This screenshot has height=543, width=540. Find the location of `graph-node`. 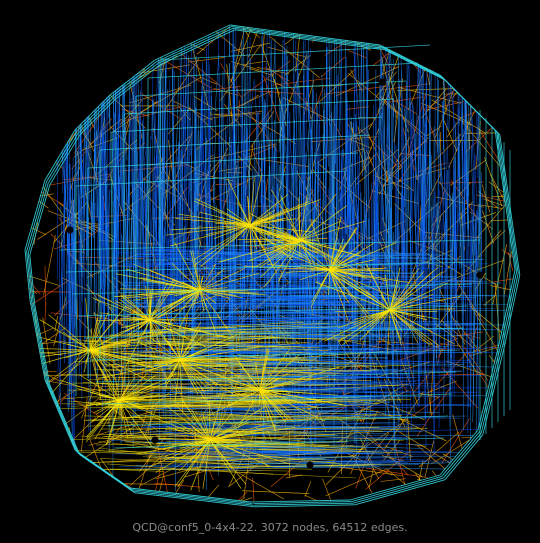

graph-node is located at coordinates (228, 60).